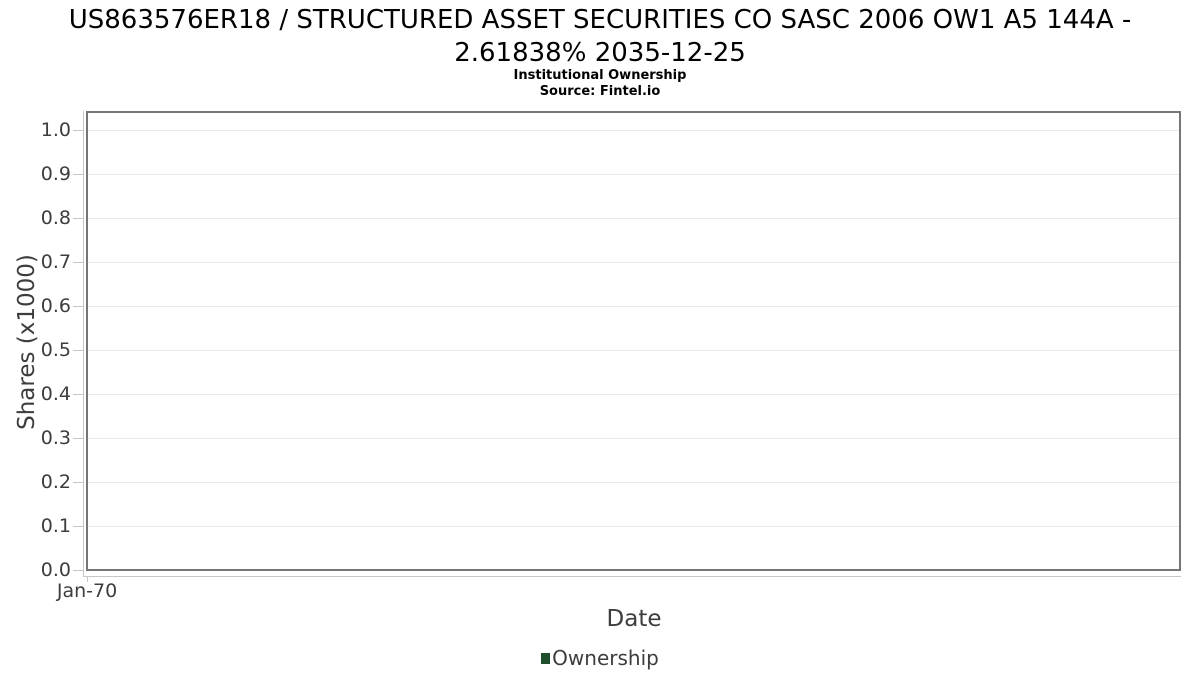 The height and width of the screenshot is (675, 1200). I want to click on y-tick-label: 0.8, so click(55, 218).